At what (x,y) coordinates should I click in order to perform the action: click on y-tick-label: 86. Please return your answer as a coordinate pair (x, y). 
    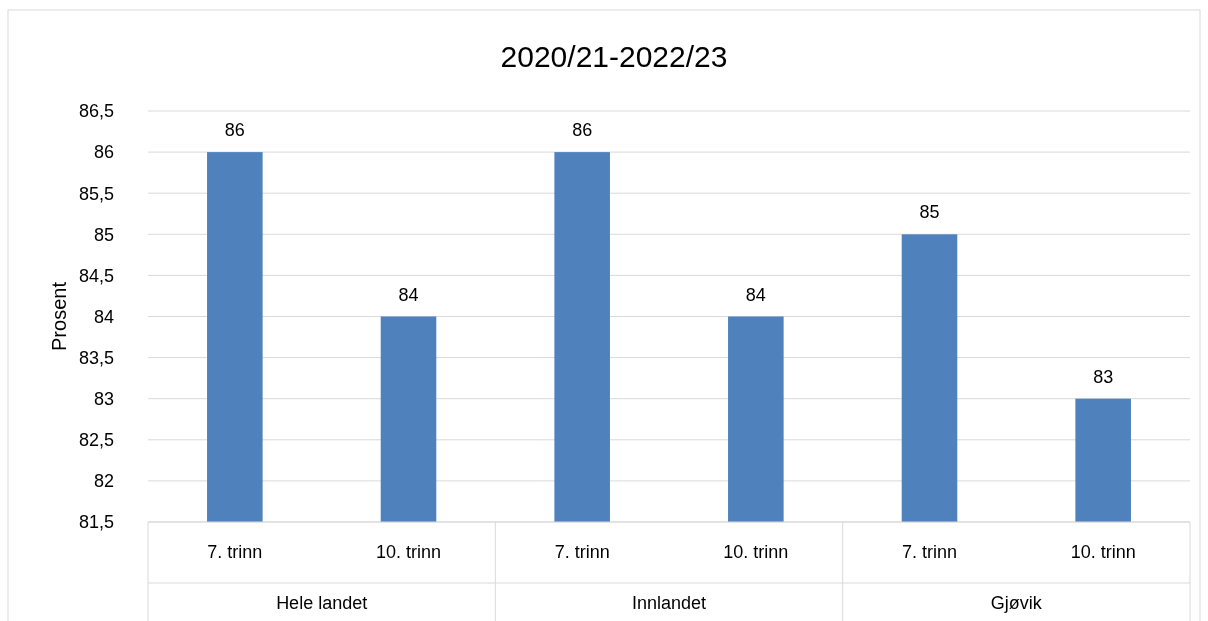
    Looking at the image, I should click on (103, 152).